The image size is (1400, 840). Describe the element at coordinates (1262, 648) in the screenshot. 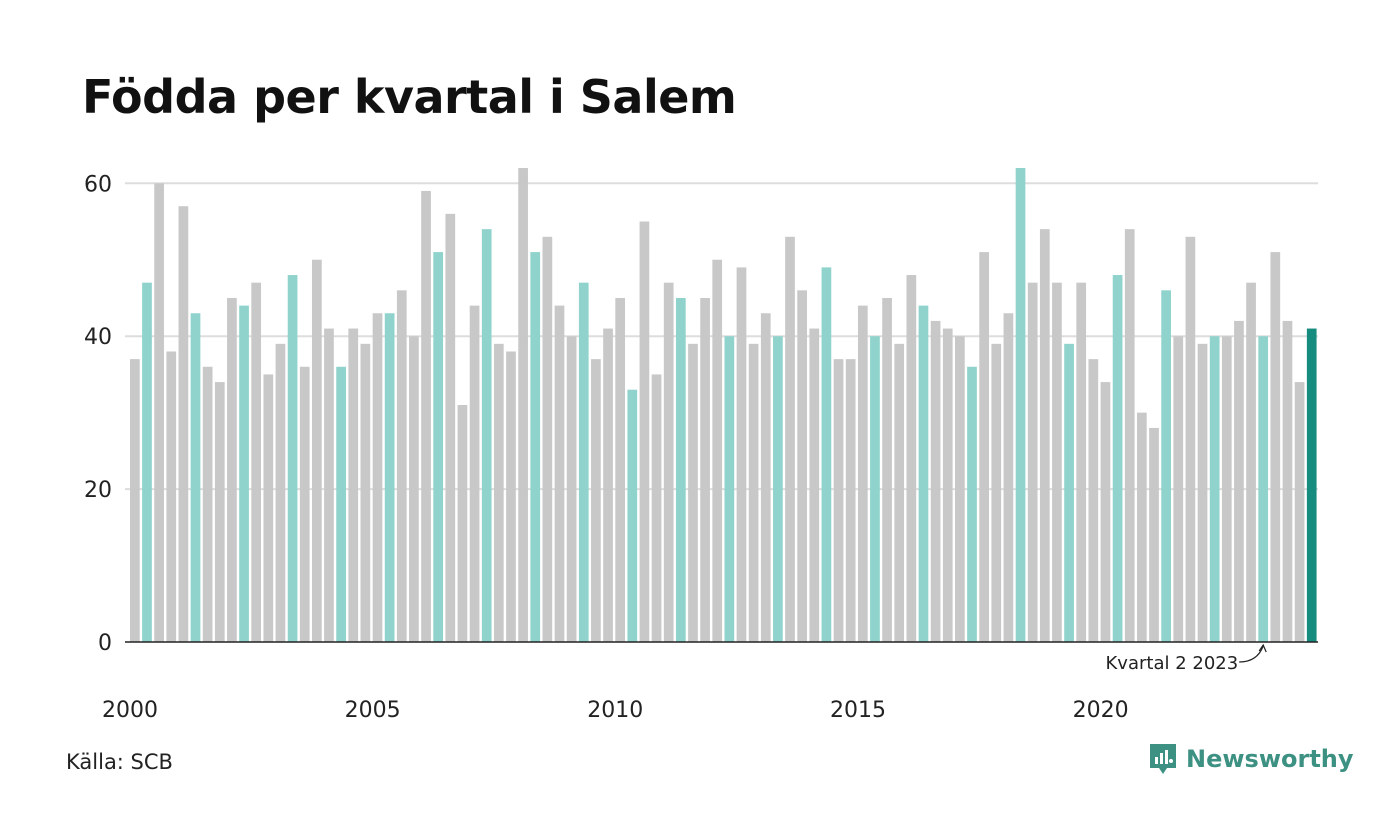

I see `annotation-arrowhead` at that location.